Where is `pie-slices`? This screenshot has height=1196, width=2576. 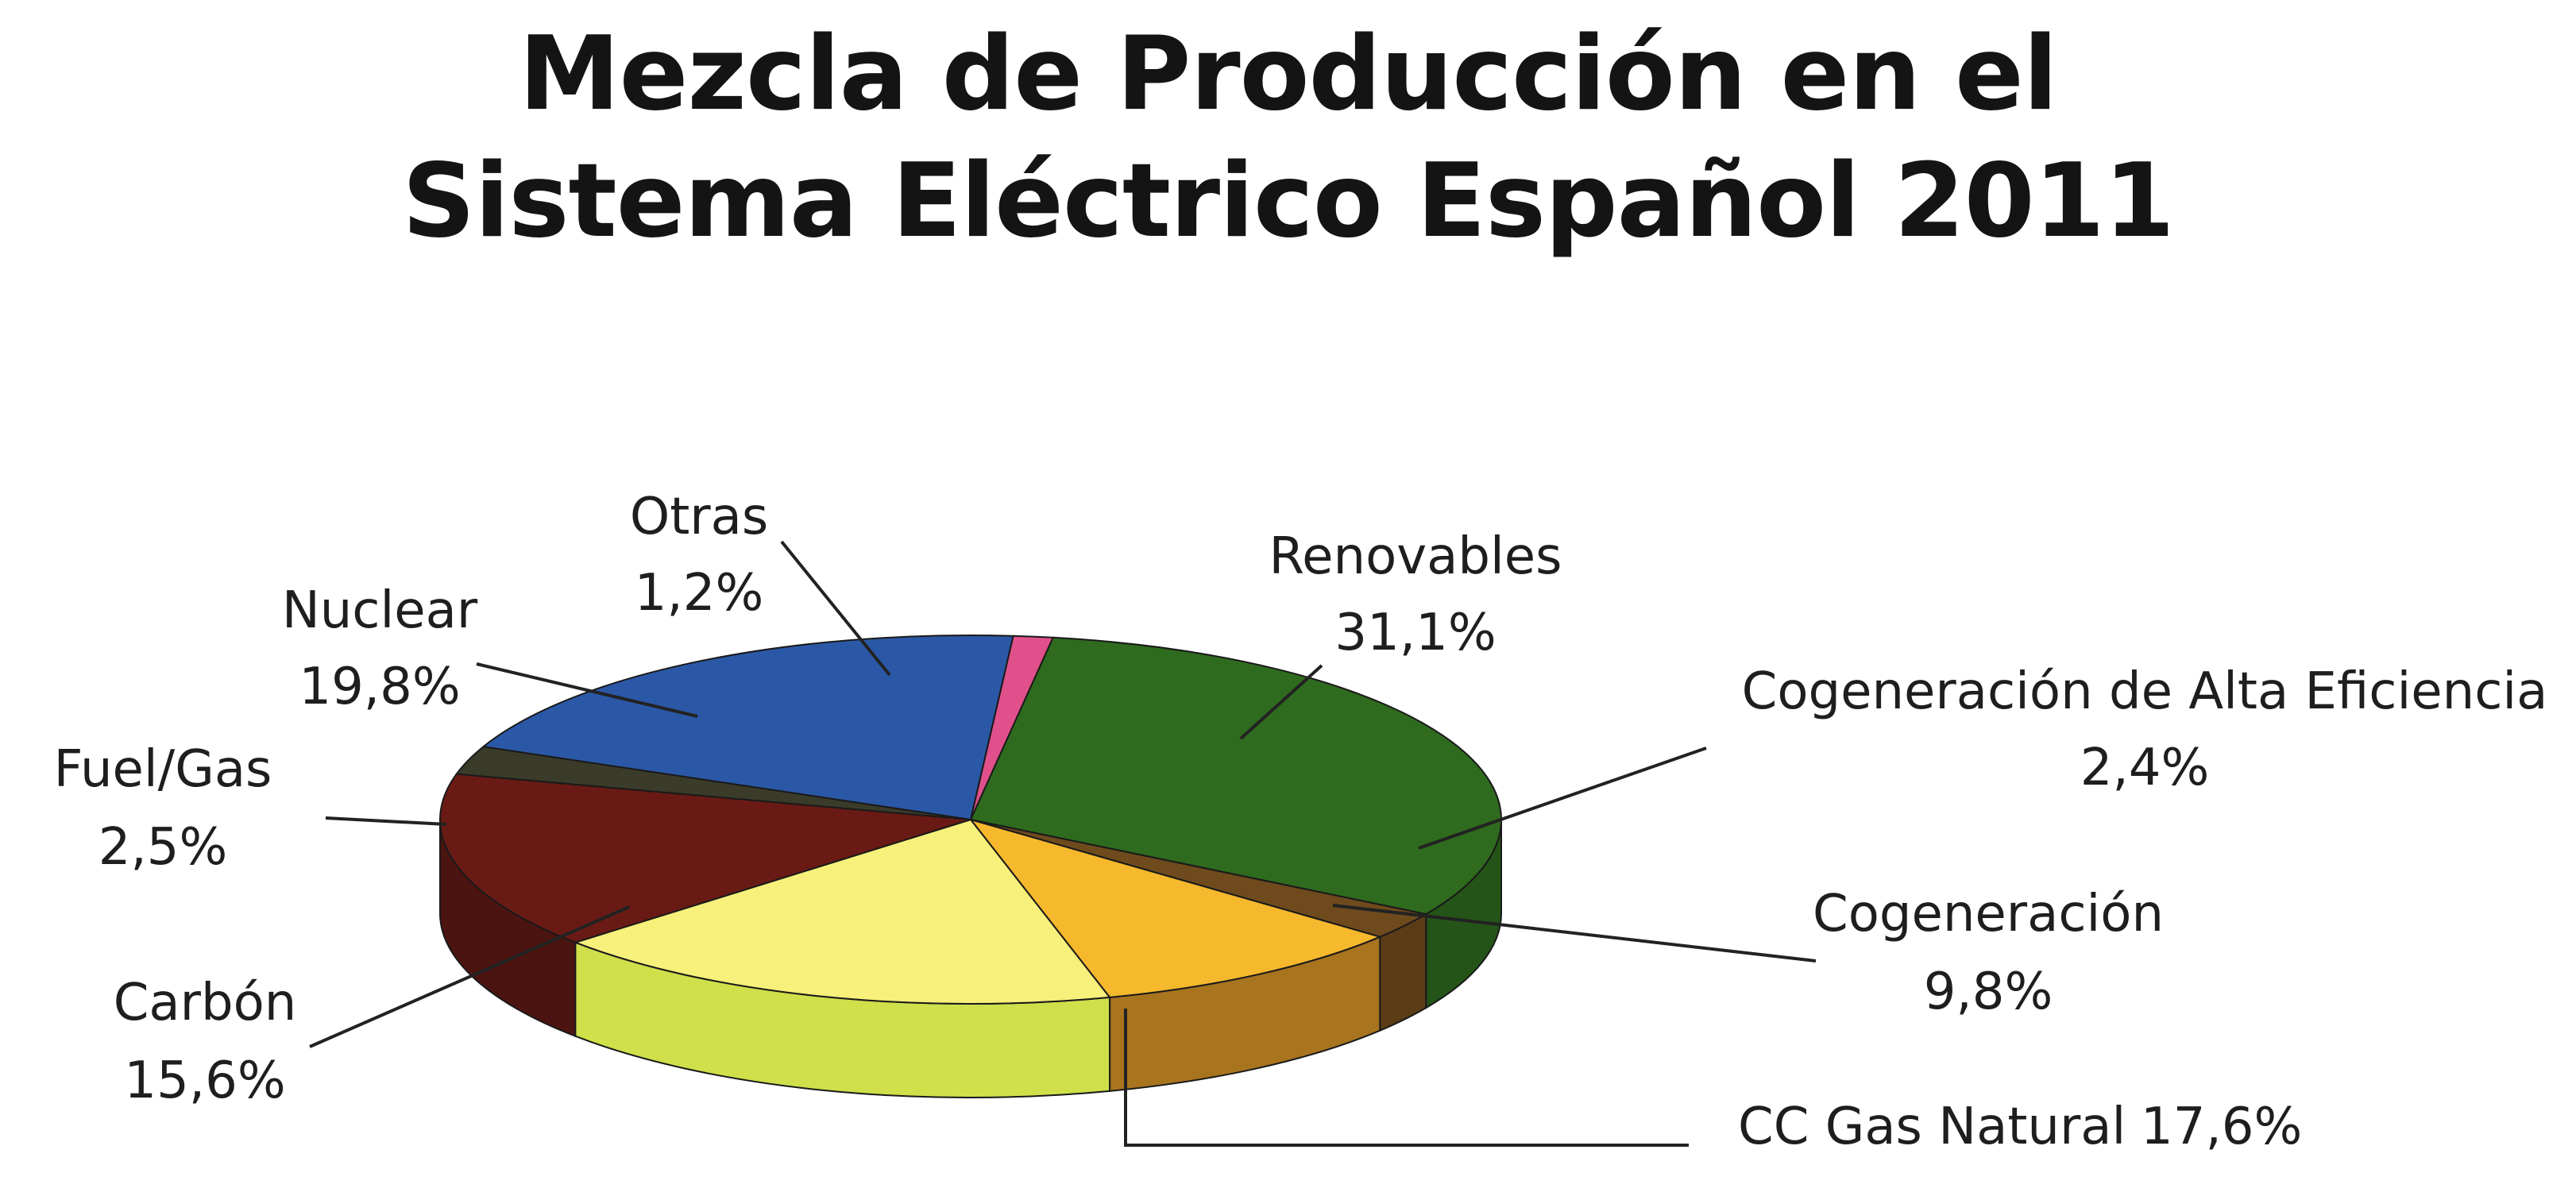 pie-slices is located at coordinates (970, 820).